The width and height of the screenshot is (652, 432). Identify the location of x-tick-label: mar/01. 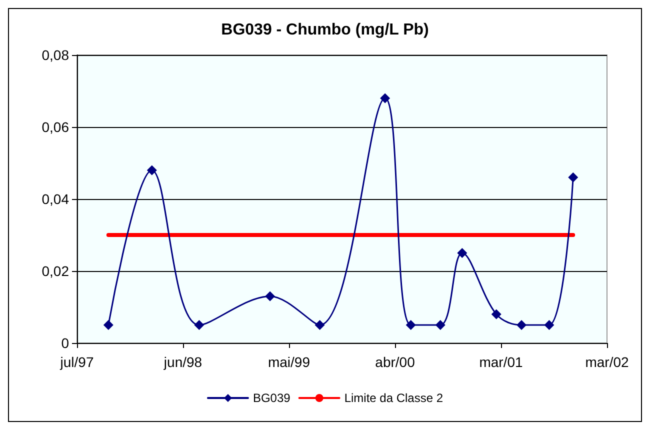
(501, 362).